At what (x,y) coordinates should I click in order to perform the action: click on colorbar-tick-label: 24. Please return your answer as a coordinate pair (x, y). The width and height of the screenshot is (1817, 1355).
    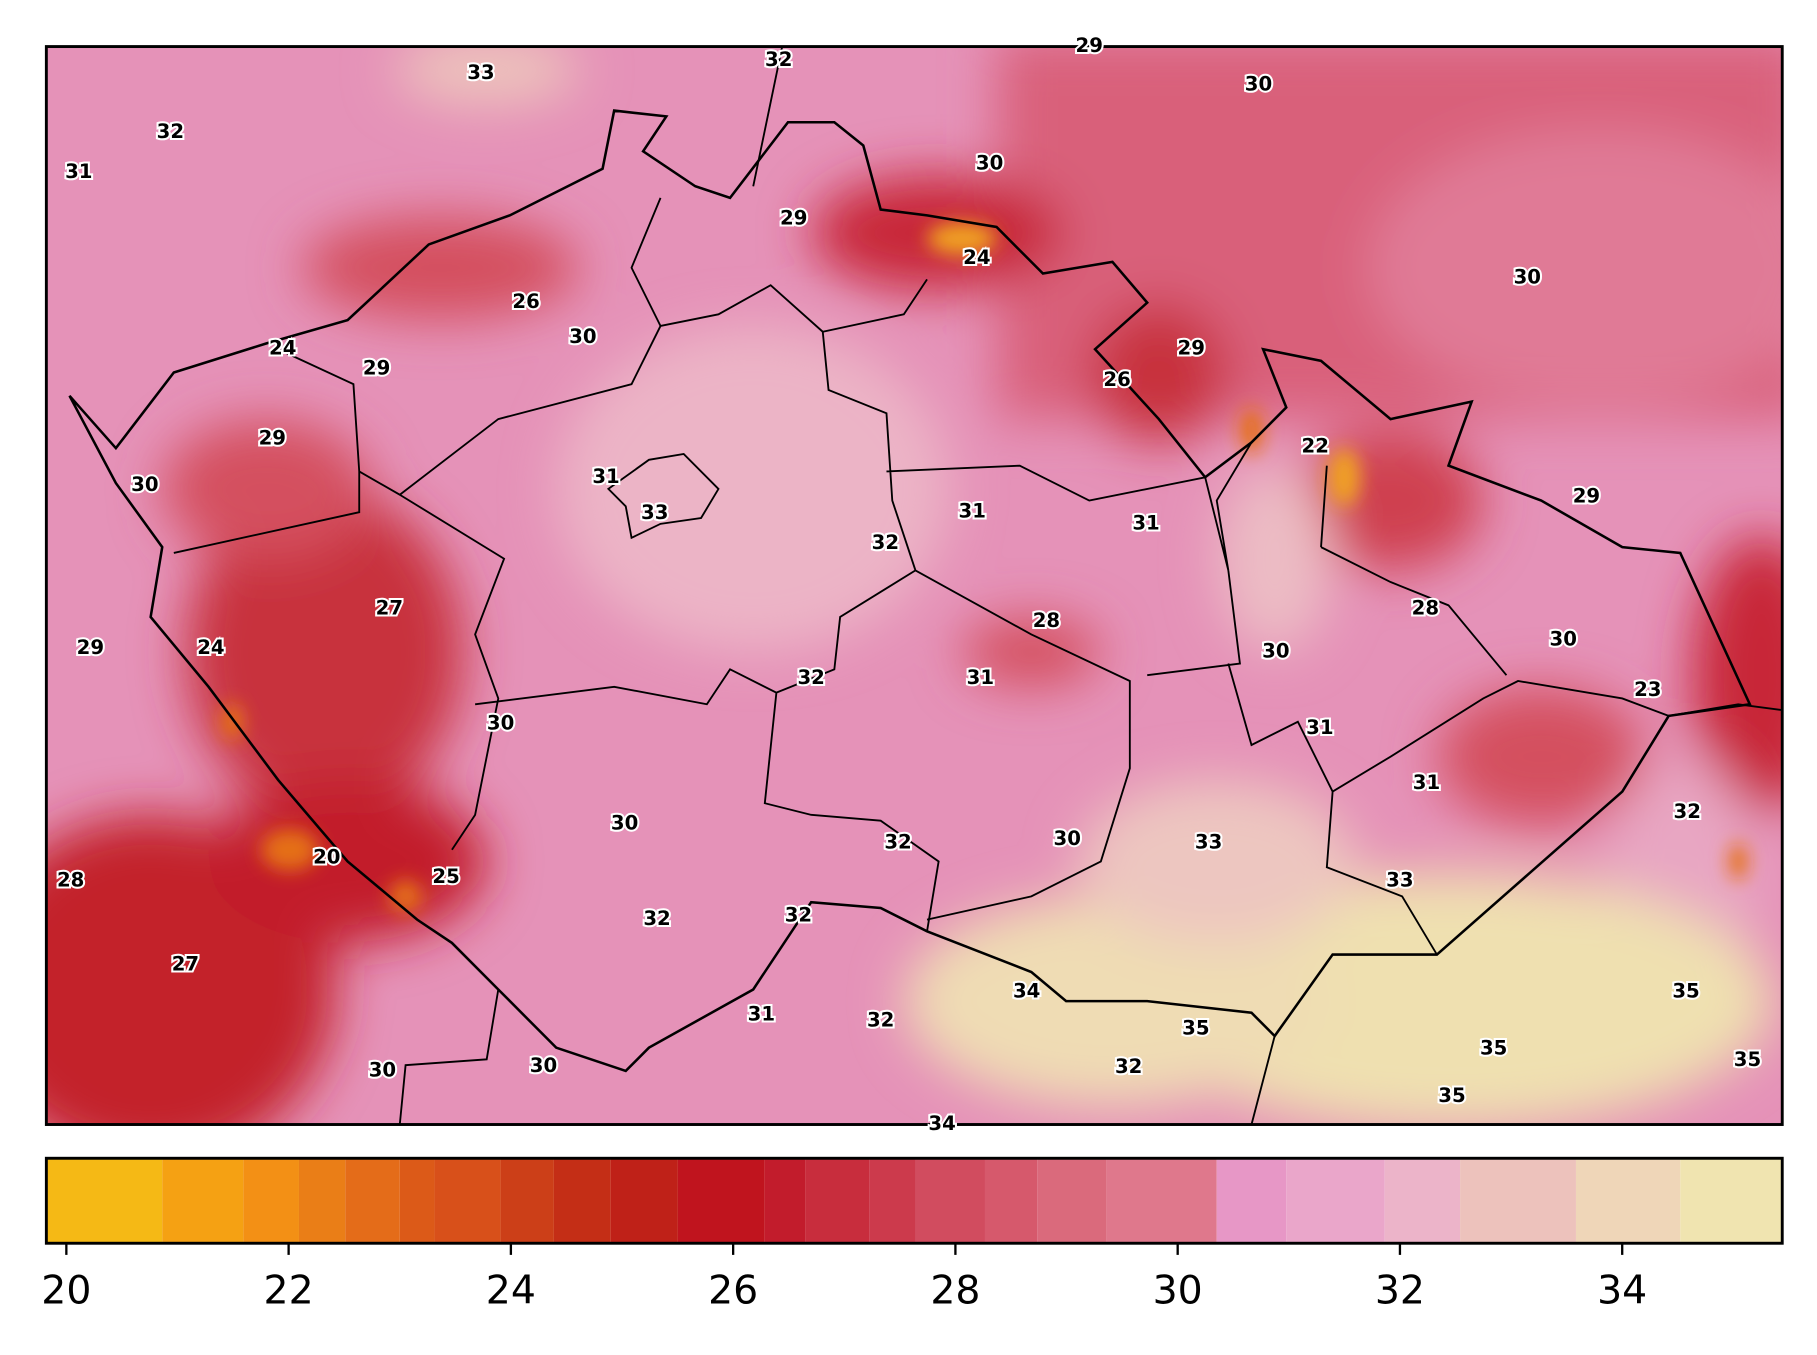
    Looking at the image, I should click on (511, 1290).